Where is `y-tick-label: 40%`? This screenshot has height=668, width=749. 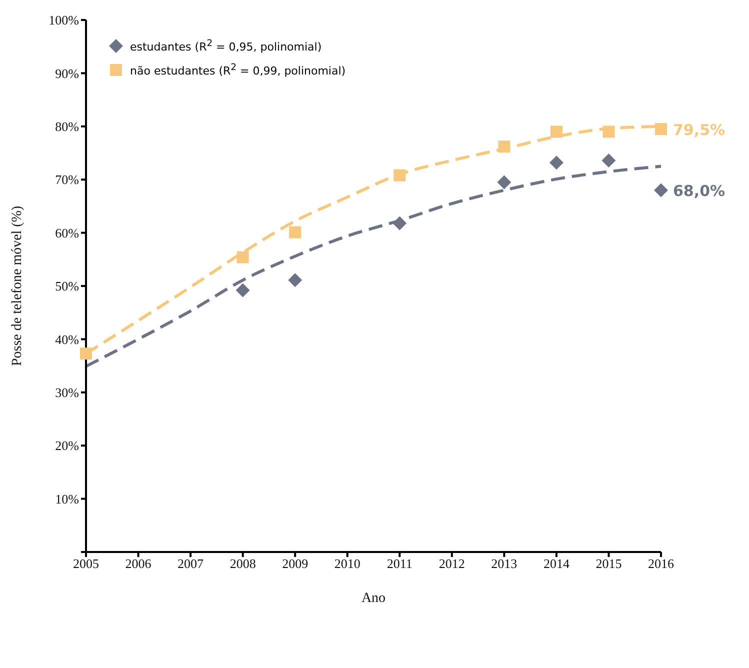 y-tick-label: 40% is located at coordinates (67, 339).